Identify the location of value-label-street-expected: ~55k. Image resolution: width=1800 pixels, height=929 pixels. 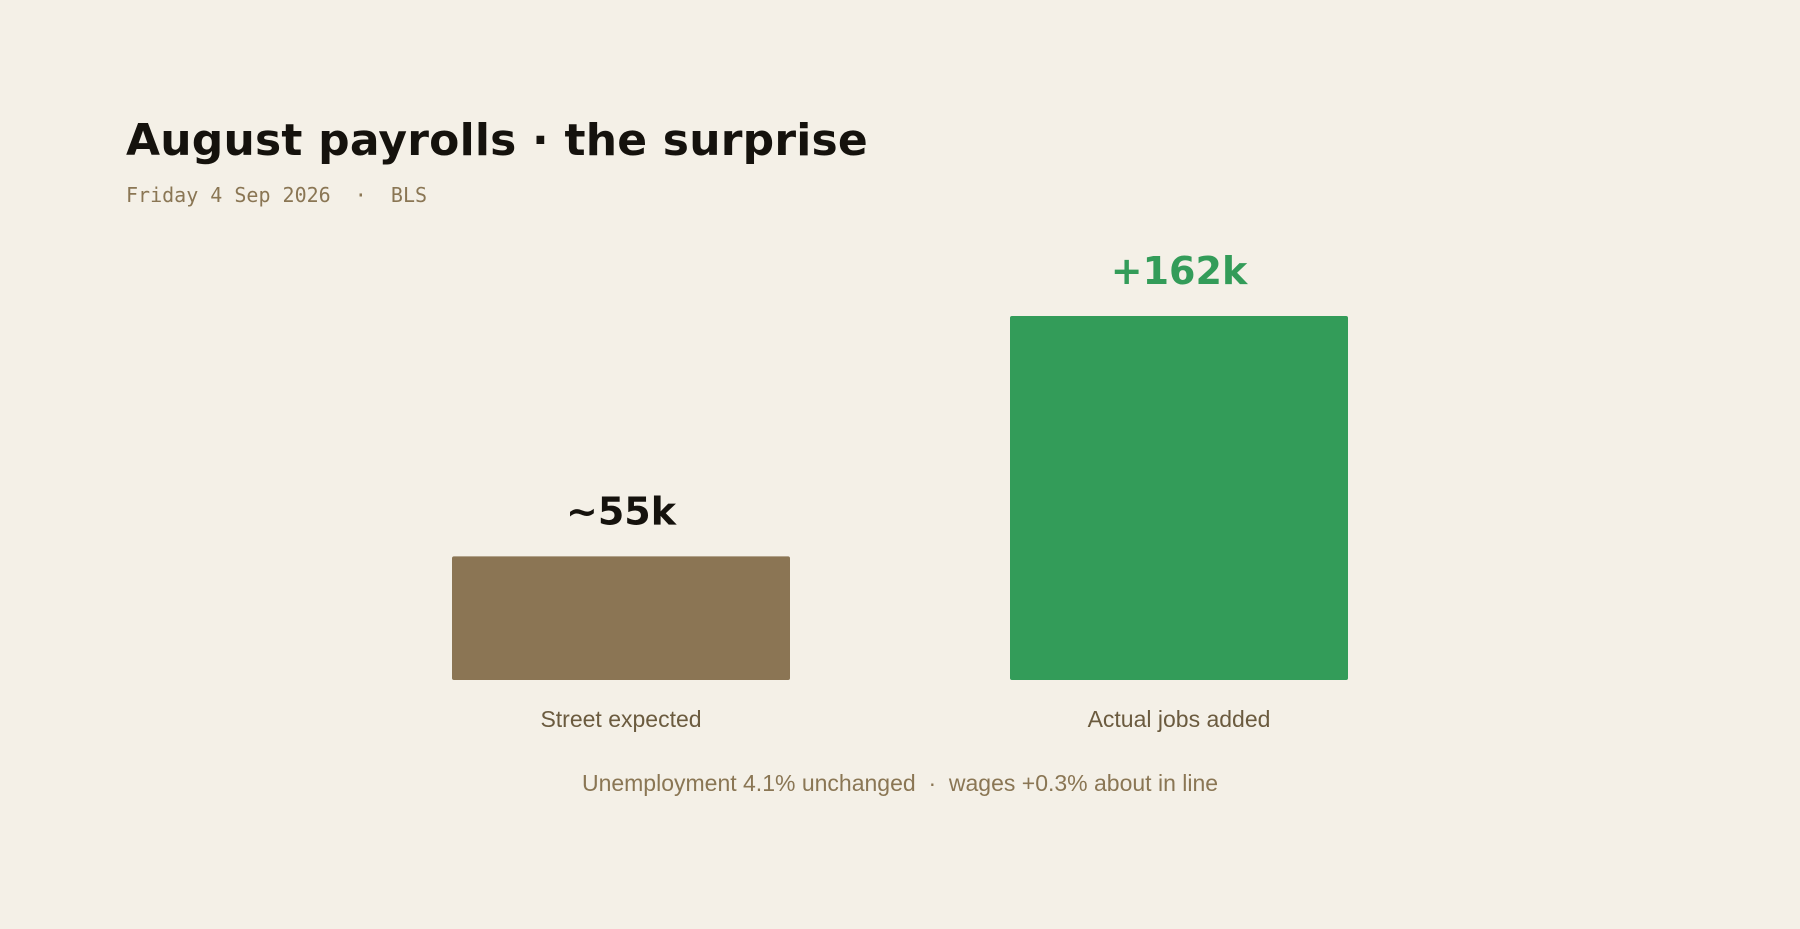
(621, 511).